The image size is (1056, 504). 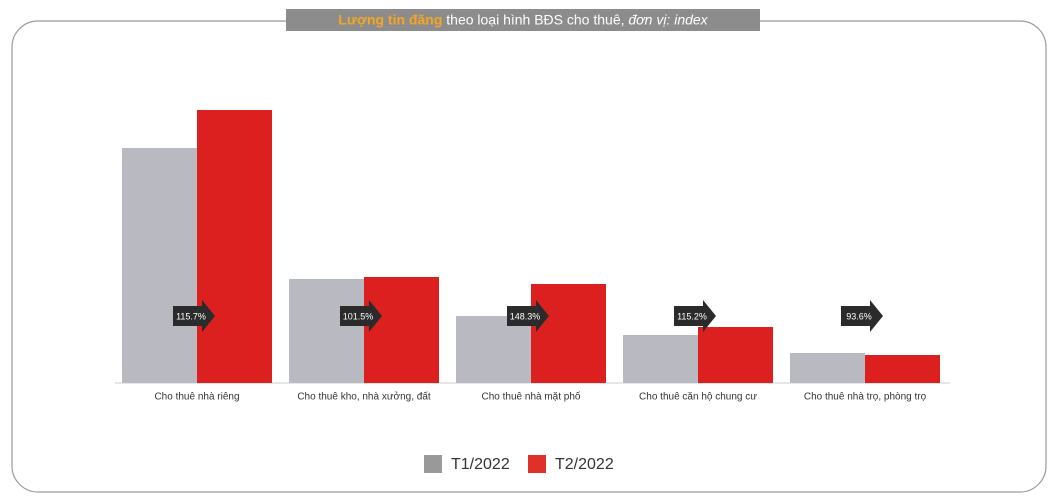 I want to click on title-box, so click(x=523, y=20).